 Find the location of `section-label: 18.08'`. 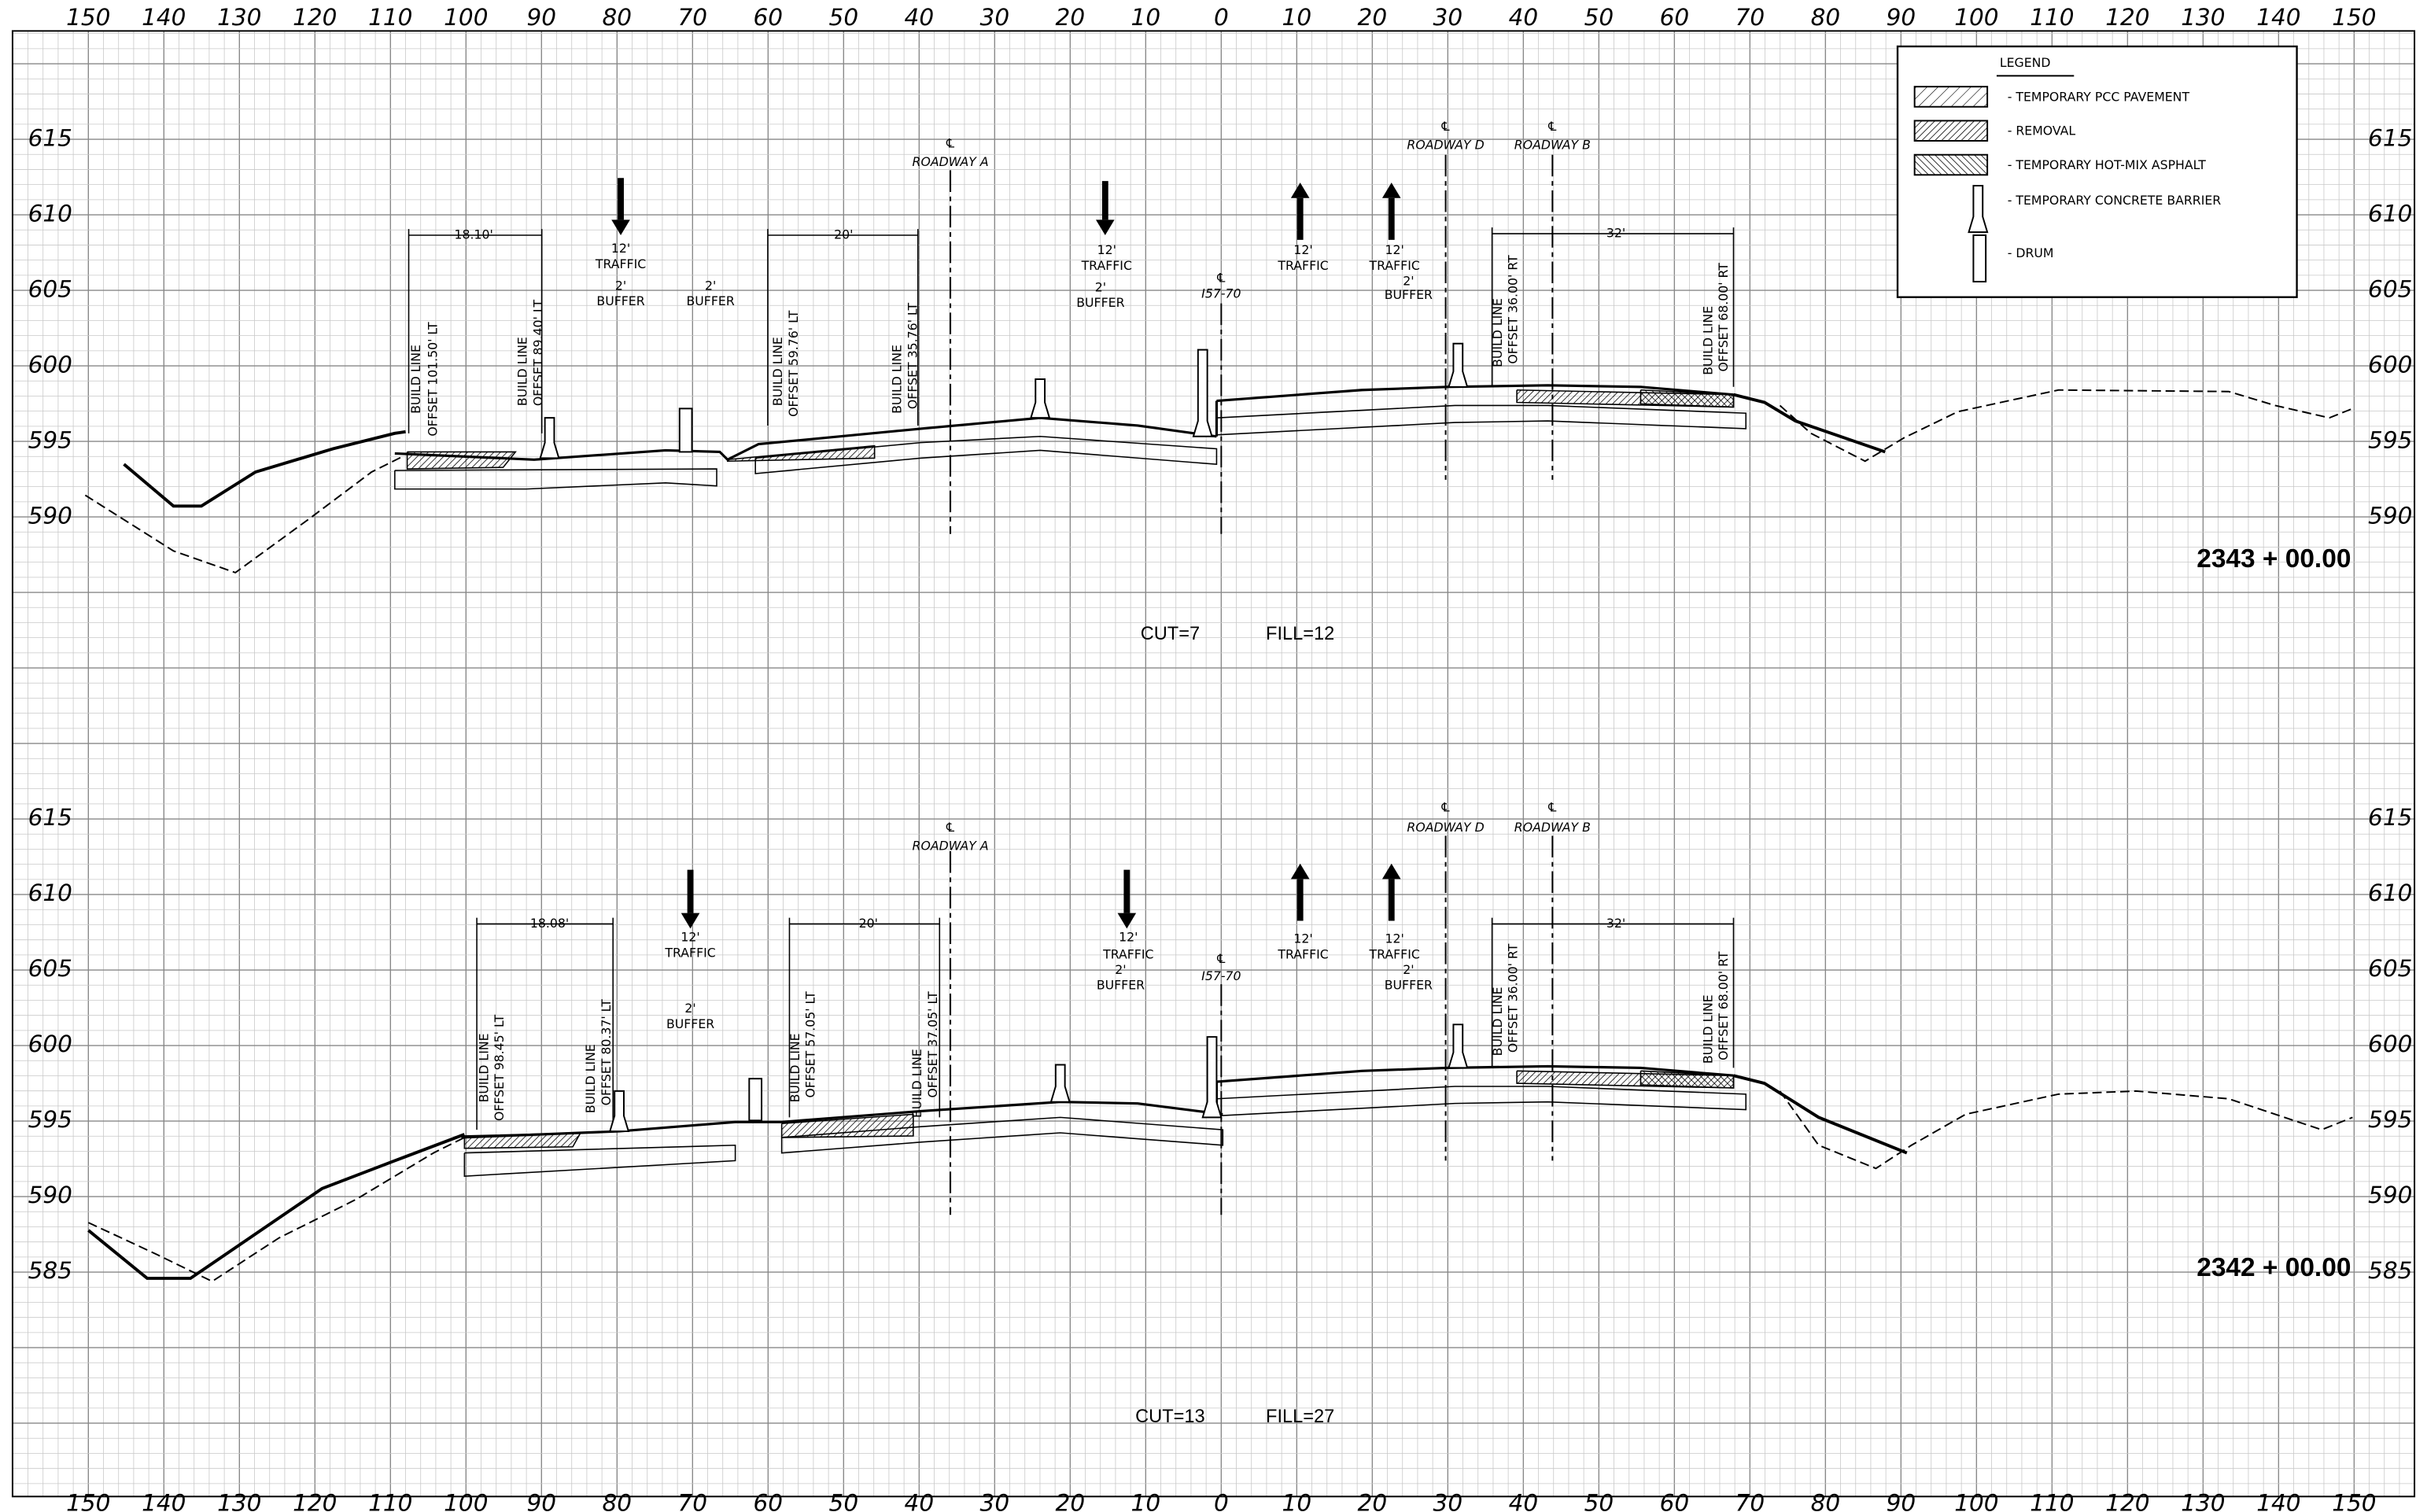

section-label: 18.08' is located at coordinates (549, 923).